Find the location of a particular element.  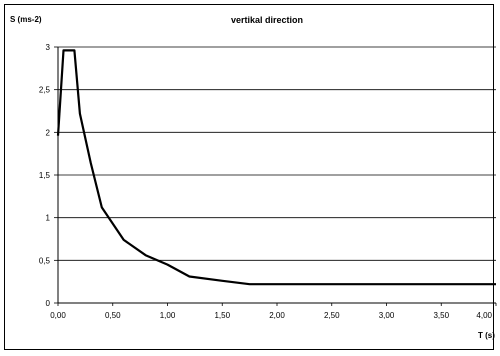

y-tick-label: 2 is located at coordinates (48, 132).